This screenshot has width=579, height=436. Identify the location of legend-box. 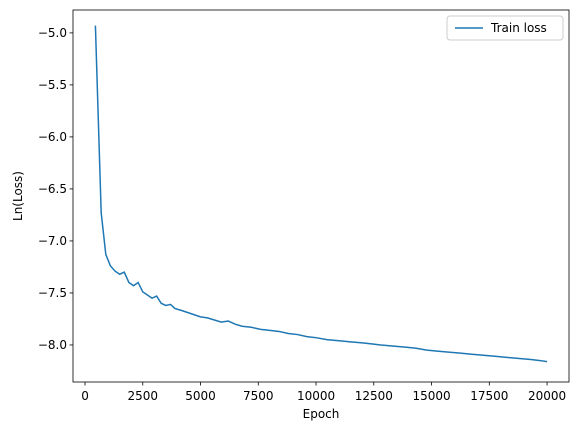
(505, 28).